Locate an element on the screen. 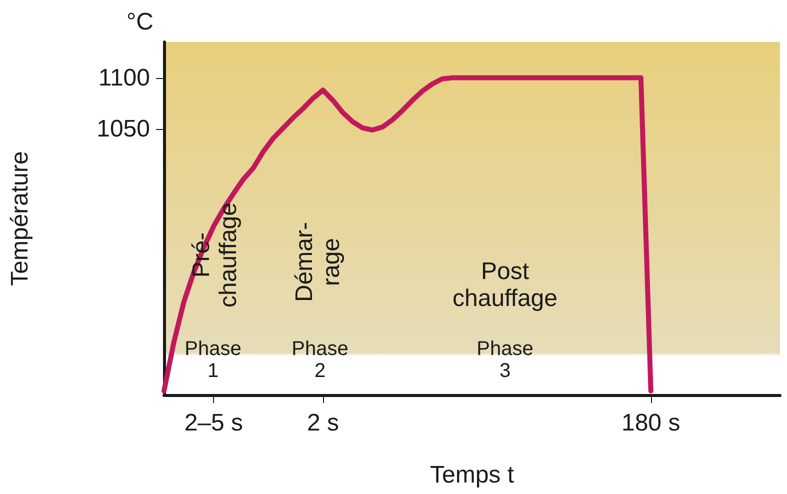 The image size is (787, 494). y-axis-title: Température is located at coordinates (20, 218).